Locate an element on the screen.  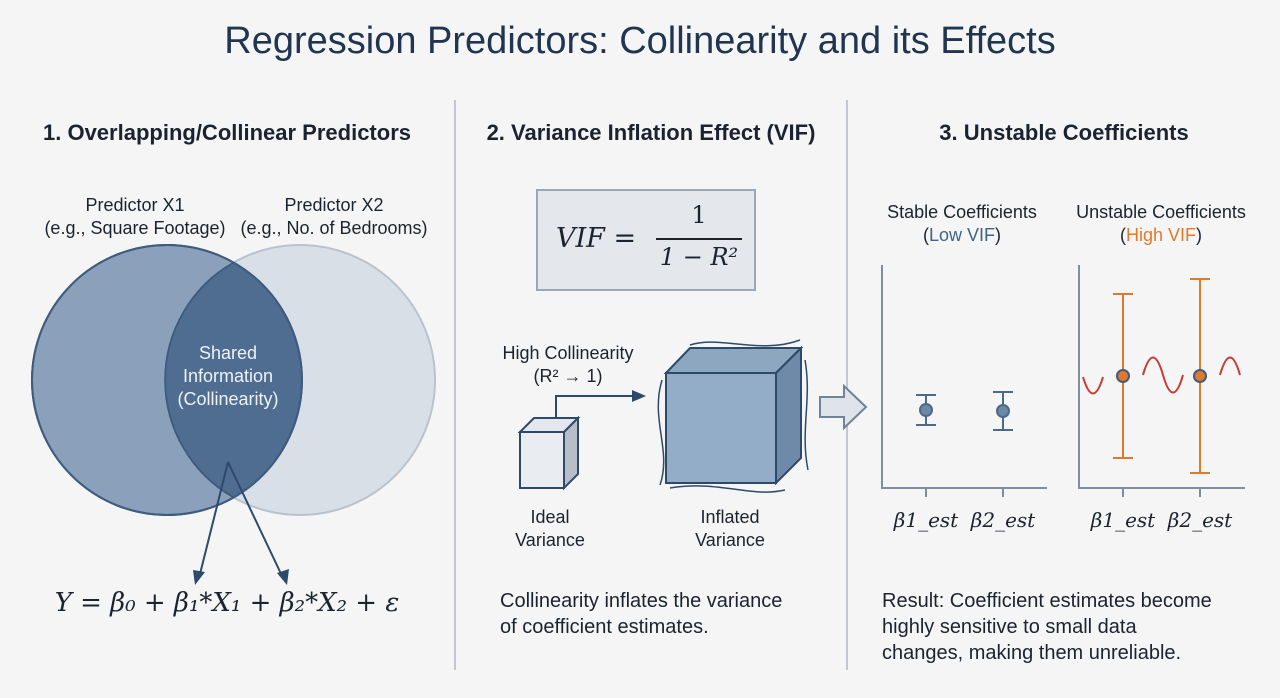
caption-line: of coefficient estimates. is located at coordinates (604, 627).